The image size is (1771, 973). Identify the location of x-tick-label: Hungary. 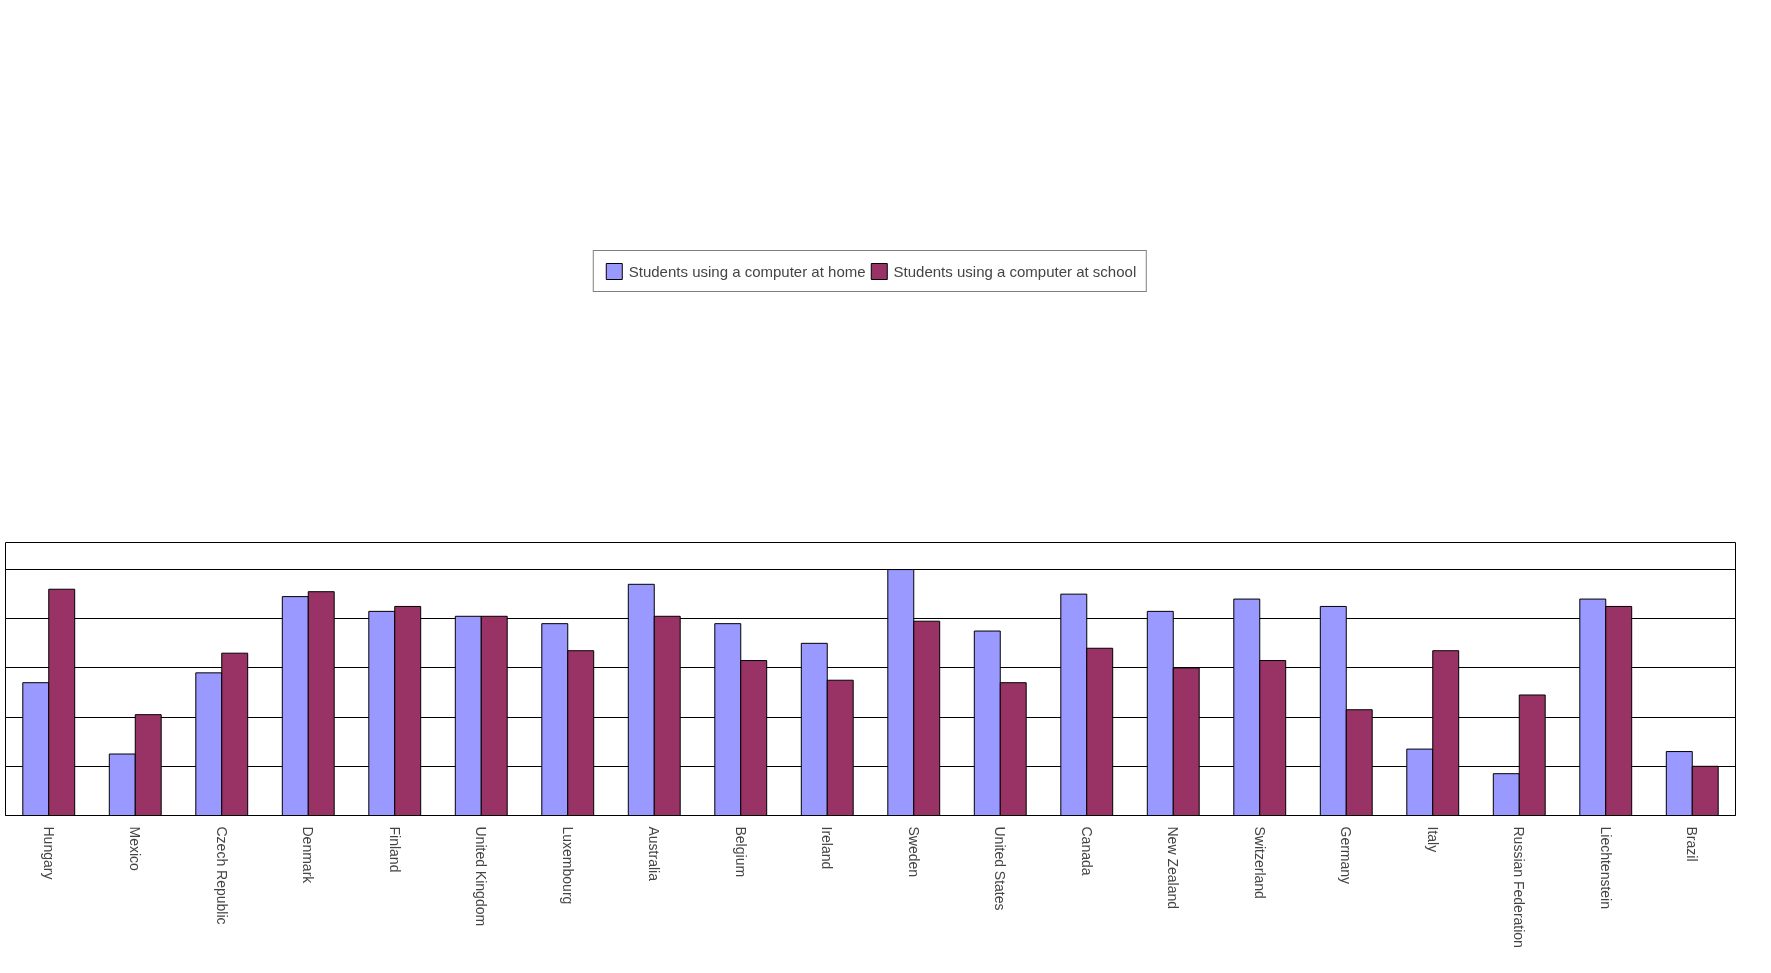
(48, 853).